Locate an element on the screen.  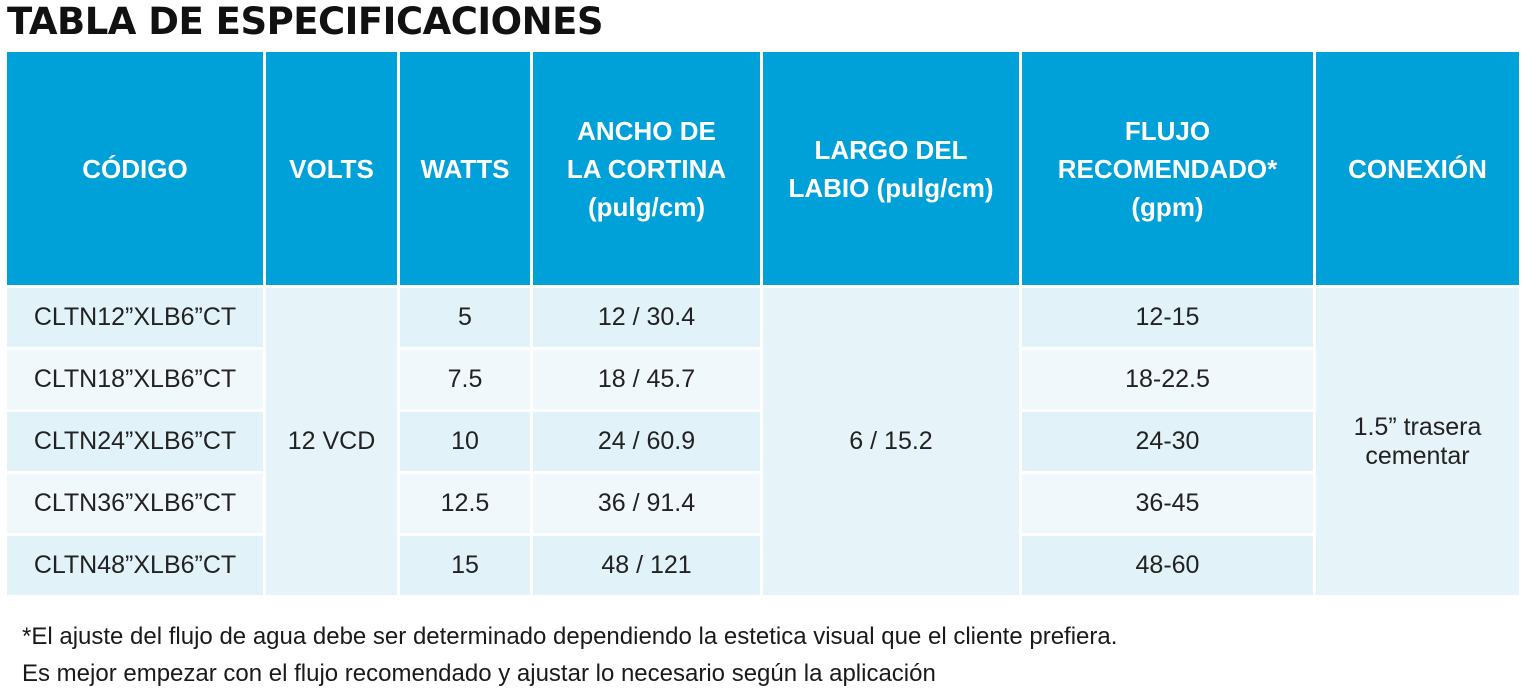
header-watts: WATTS is located at coordinates (465, 168).